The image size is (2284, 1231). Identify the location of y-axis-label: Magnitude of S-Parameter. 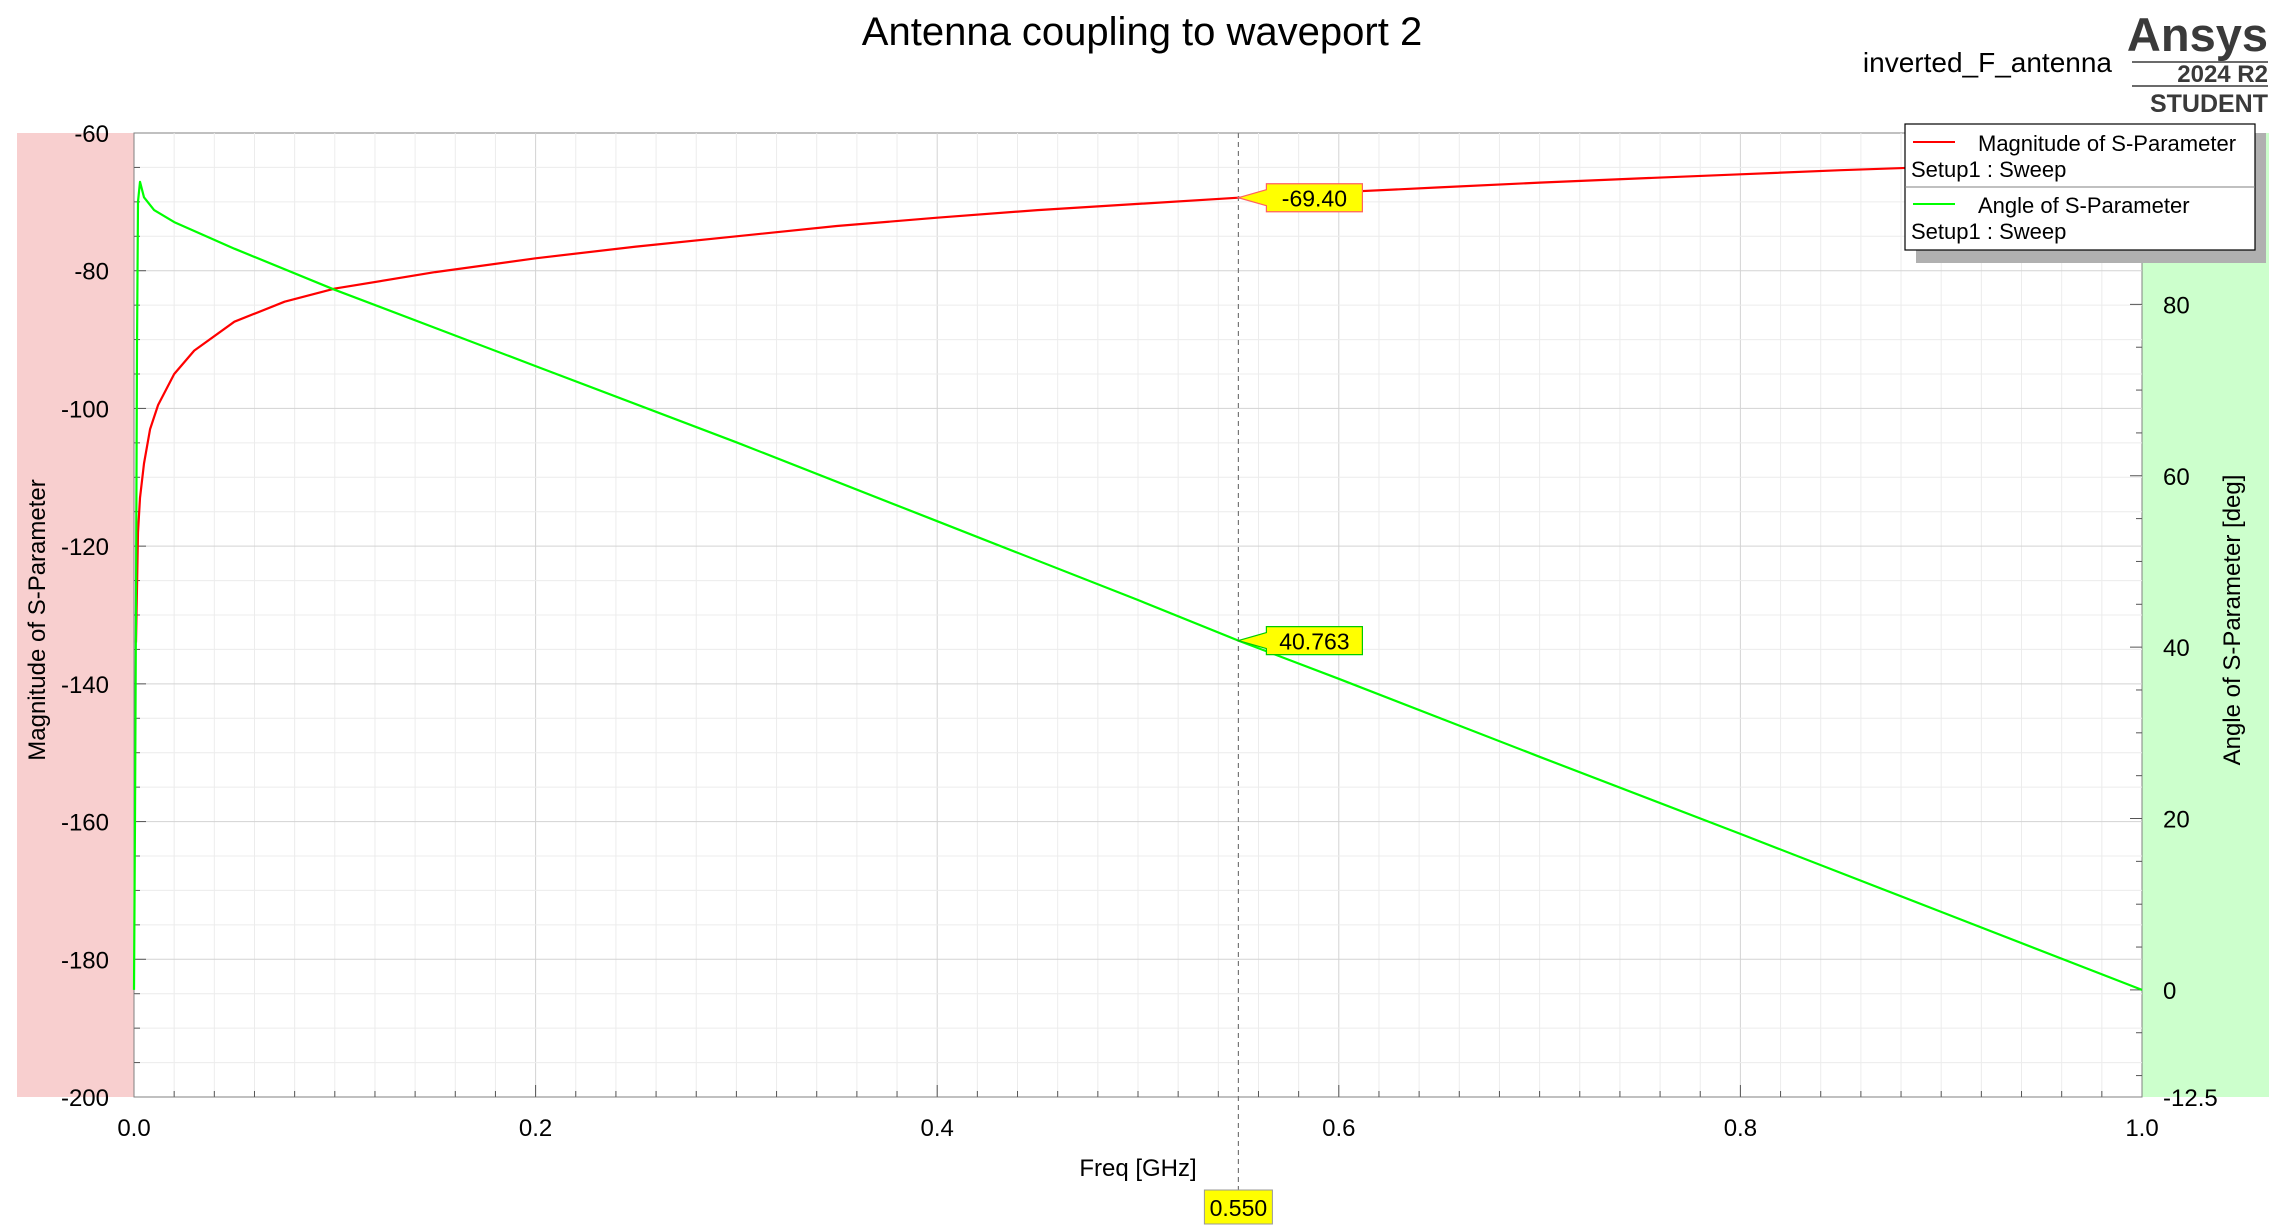
(37, 619).